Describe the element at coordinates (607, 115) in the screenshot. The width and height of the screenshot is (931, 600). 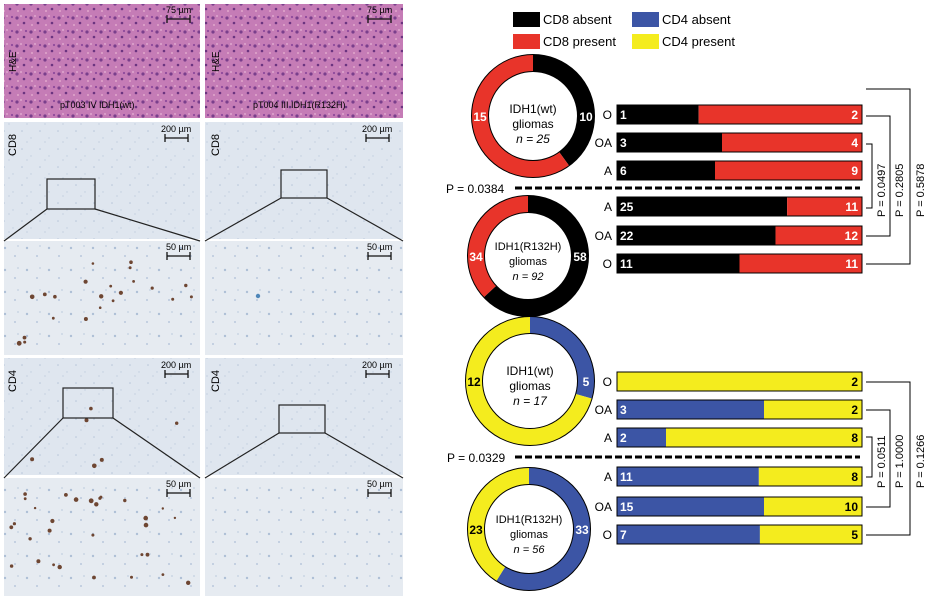
I see `cd8-wt-row-label: O` at that location.